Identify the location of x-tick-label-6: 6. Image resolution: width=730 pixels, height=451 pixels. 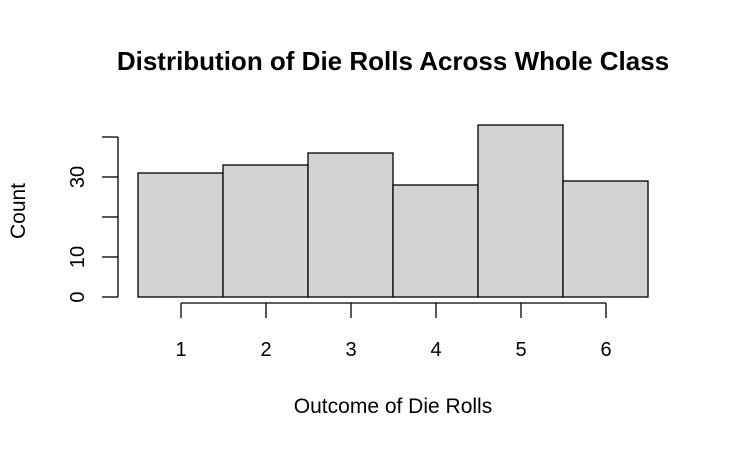
(605, 350).